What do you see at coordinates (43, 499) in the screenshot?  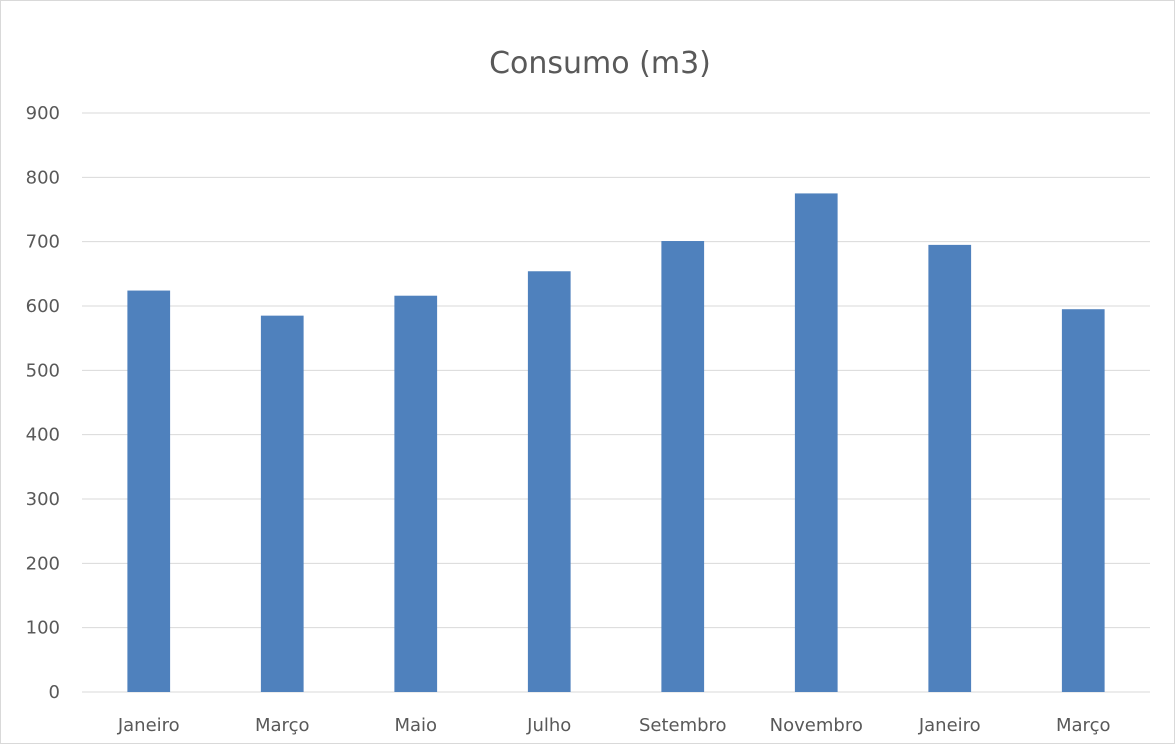 I see `y-tick-label: 300` at bounding box center [43, 499].